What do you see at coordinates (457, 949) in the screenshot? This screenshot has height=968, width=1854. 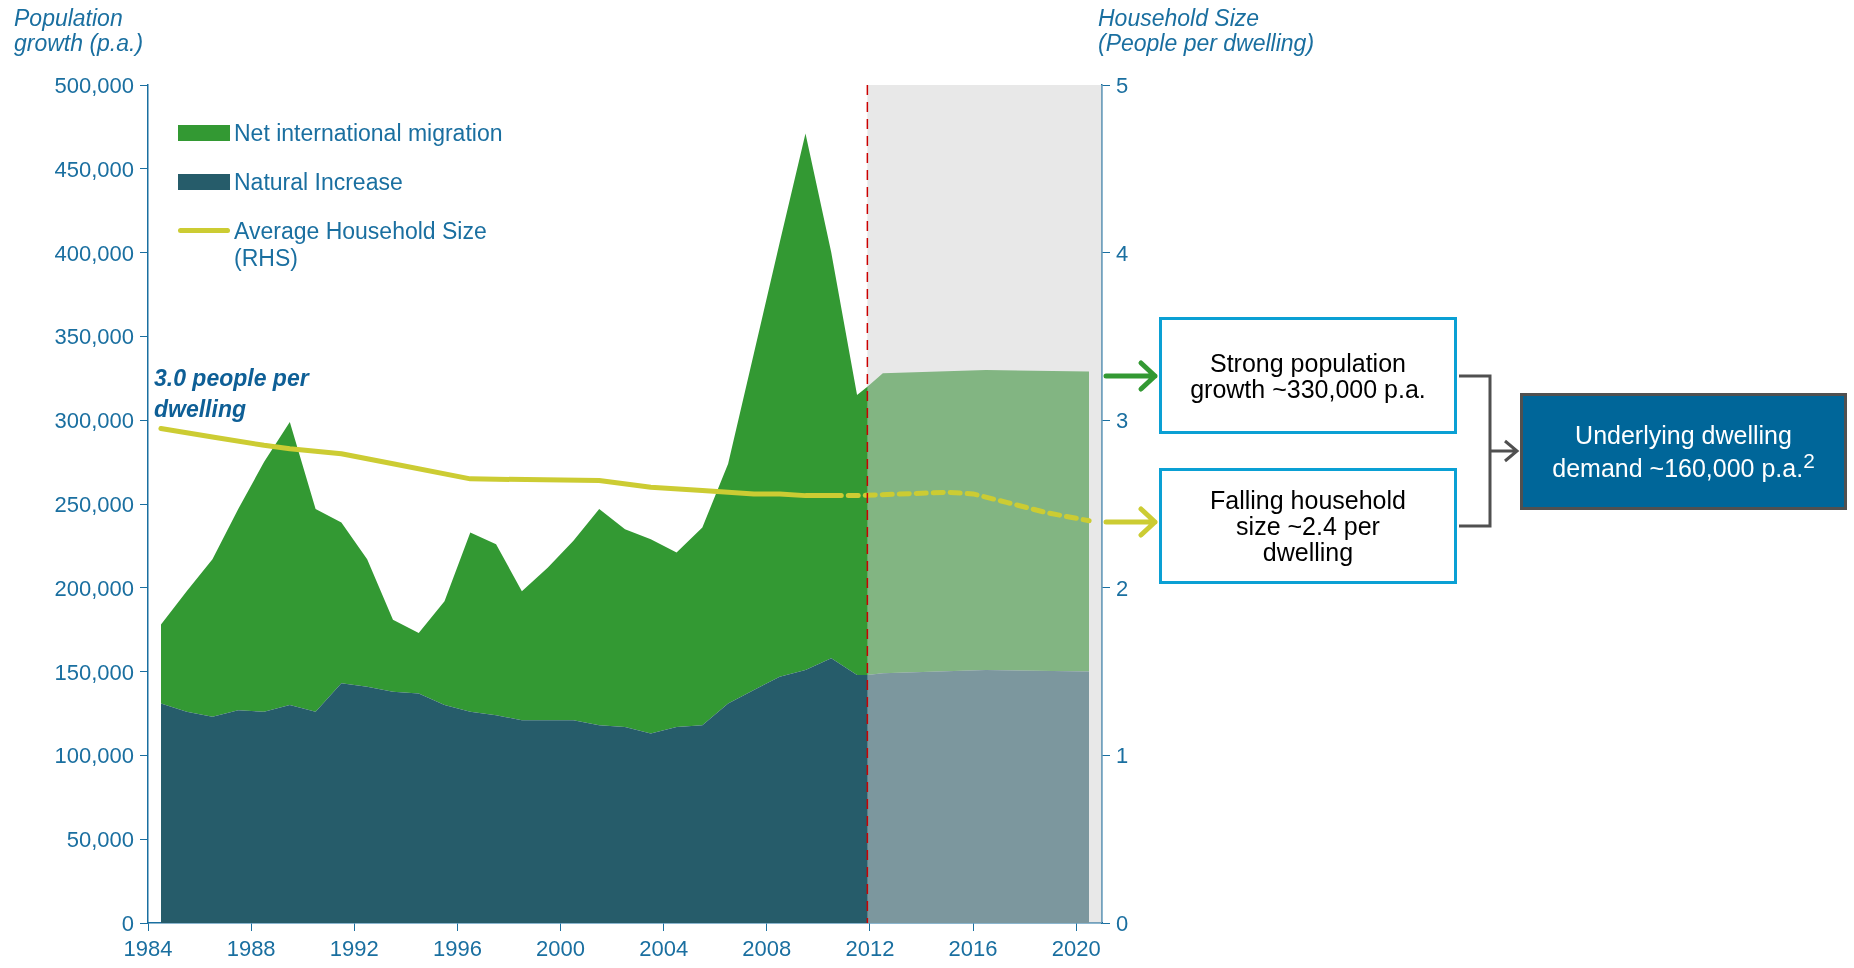 I see `x-tick-label: 1996` at bounding box center [457, 949].